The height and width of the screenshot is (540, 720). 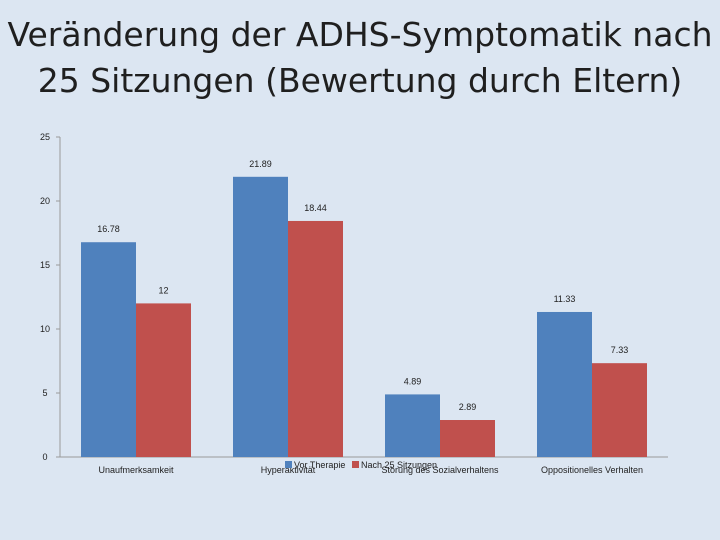 I want to click on title-line-2: 25 Sitzungen (Bewertung durch Eltern), so click(x=360, y=80).